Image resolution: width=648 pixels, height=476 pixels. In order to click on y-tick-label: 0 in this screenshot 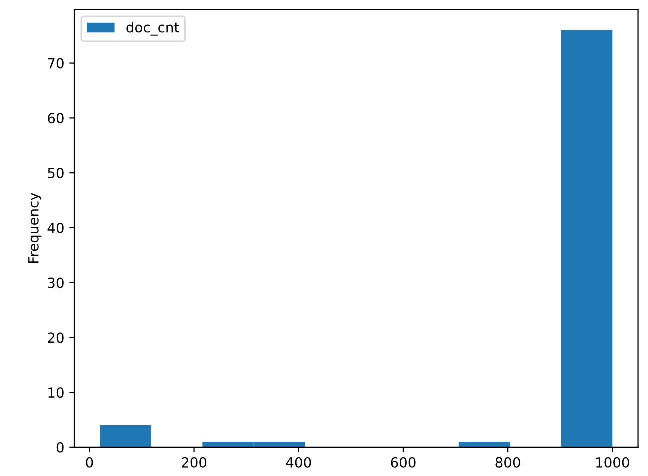, I will do `click(60, 447)`.